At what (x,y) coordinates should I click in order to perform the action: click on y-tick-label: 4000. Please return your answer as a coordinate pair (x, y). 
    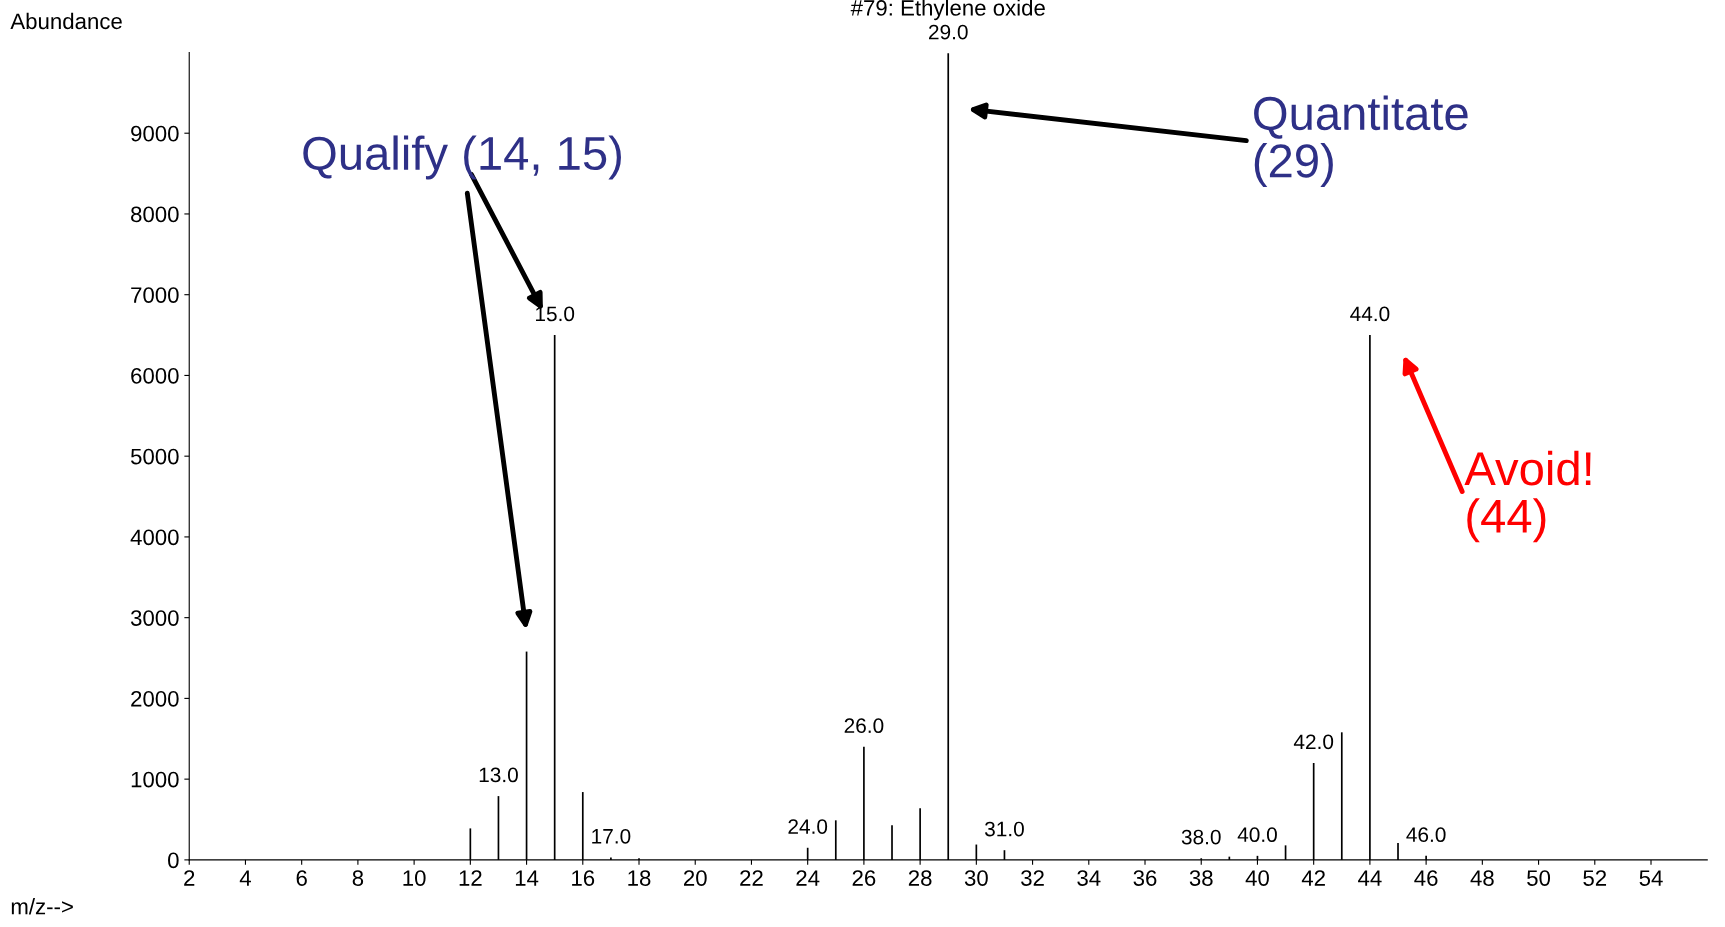
    Looking at the image, I should click on (154, 537).